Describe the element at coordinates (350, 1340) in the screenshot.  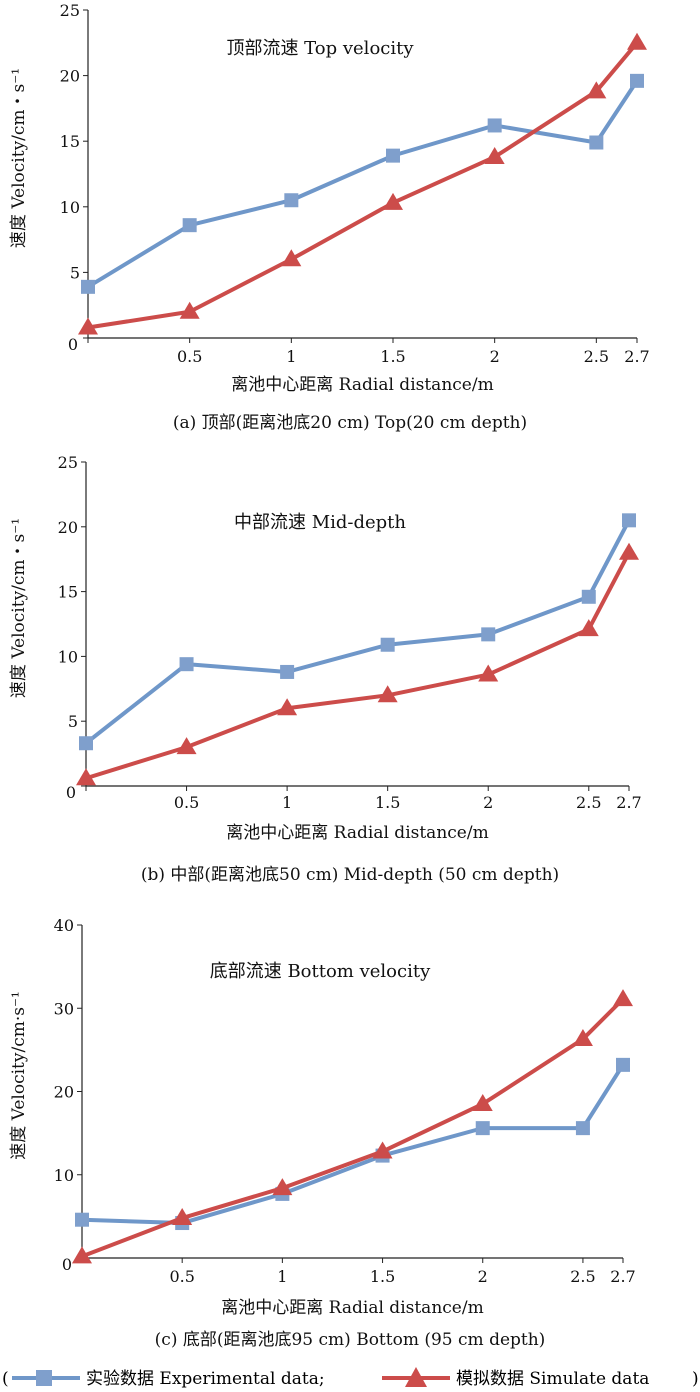
I see `chart-c-caption: (c) 底部(距离池底95 cm) Bottom (95 cm depth)` at that location.